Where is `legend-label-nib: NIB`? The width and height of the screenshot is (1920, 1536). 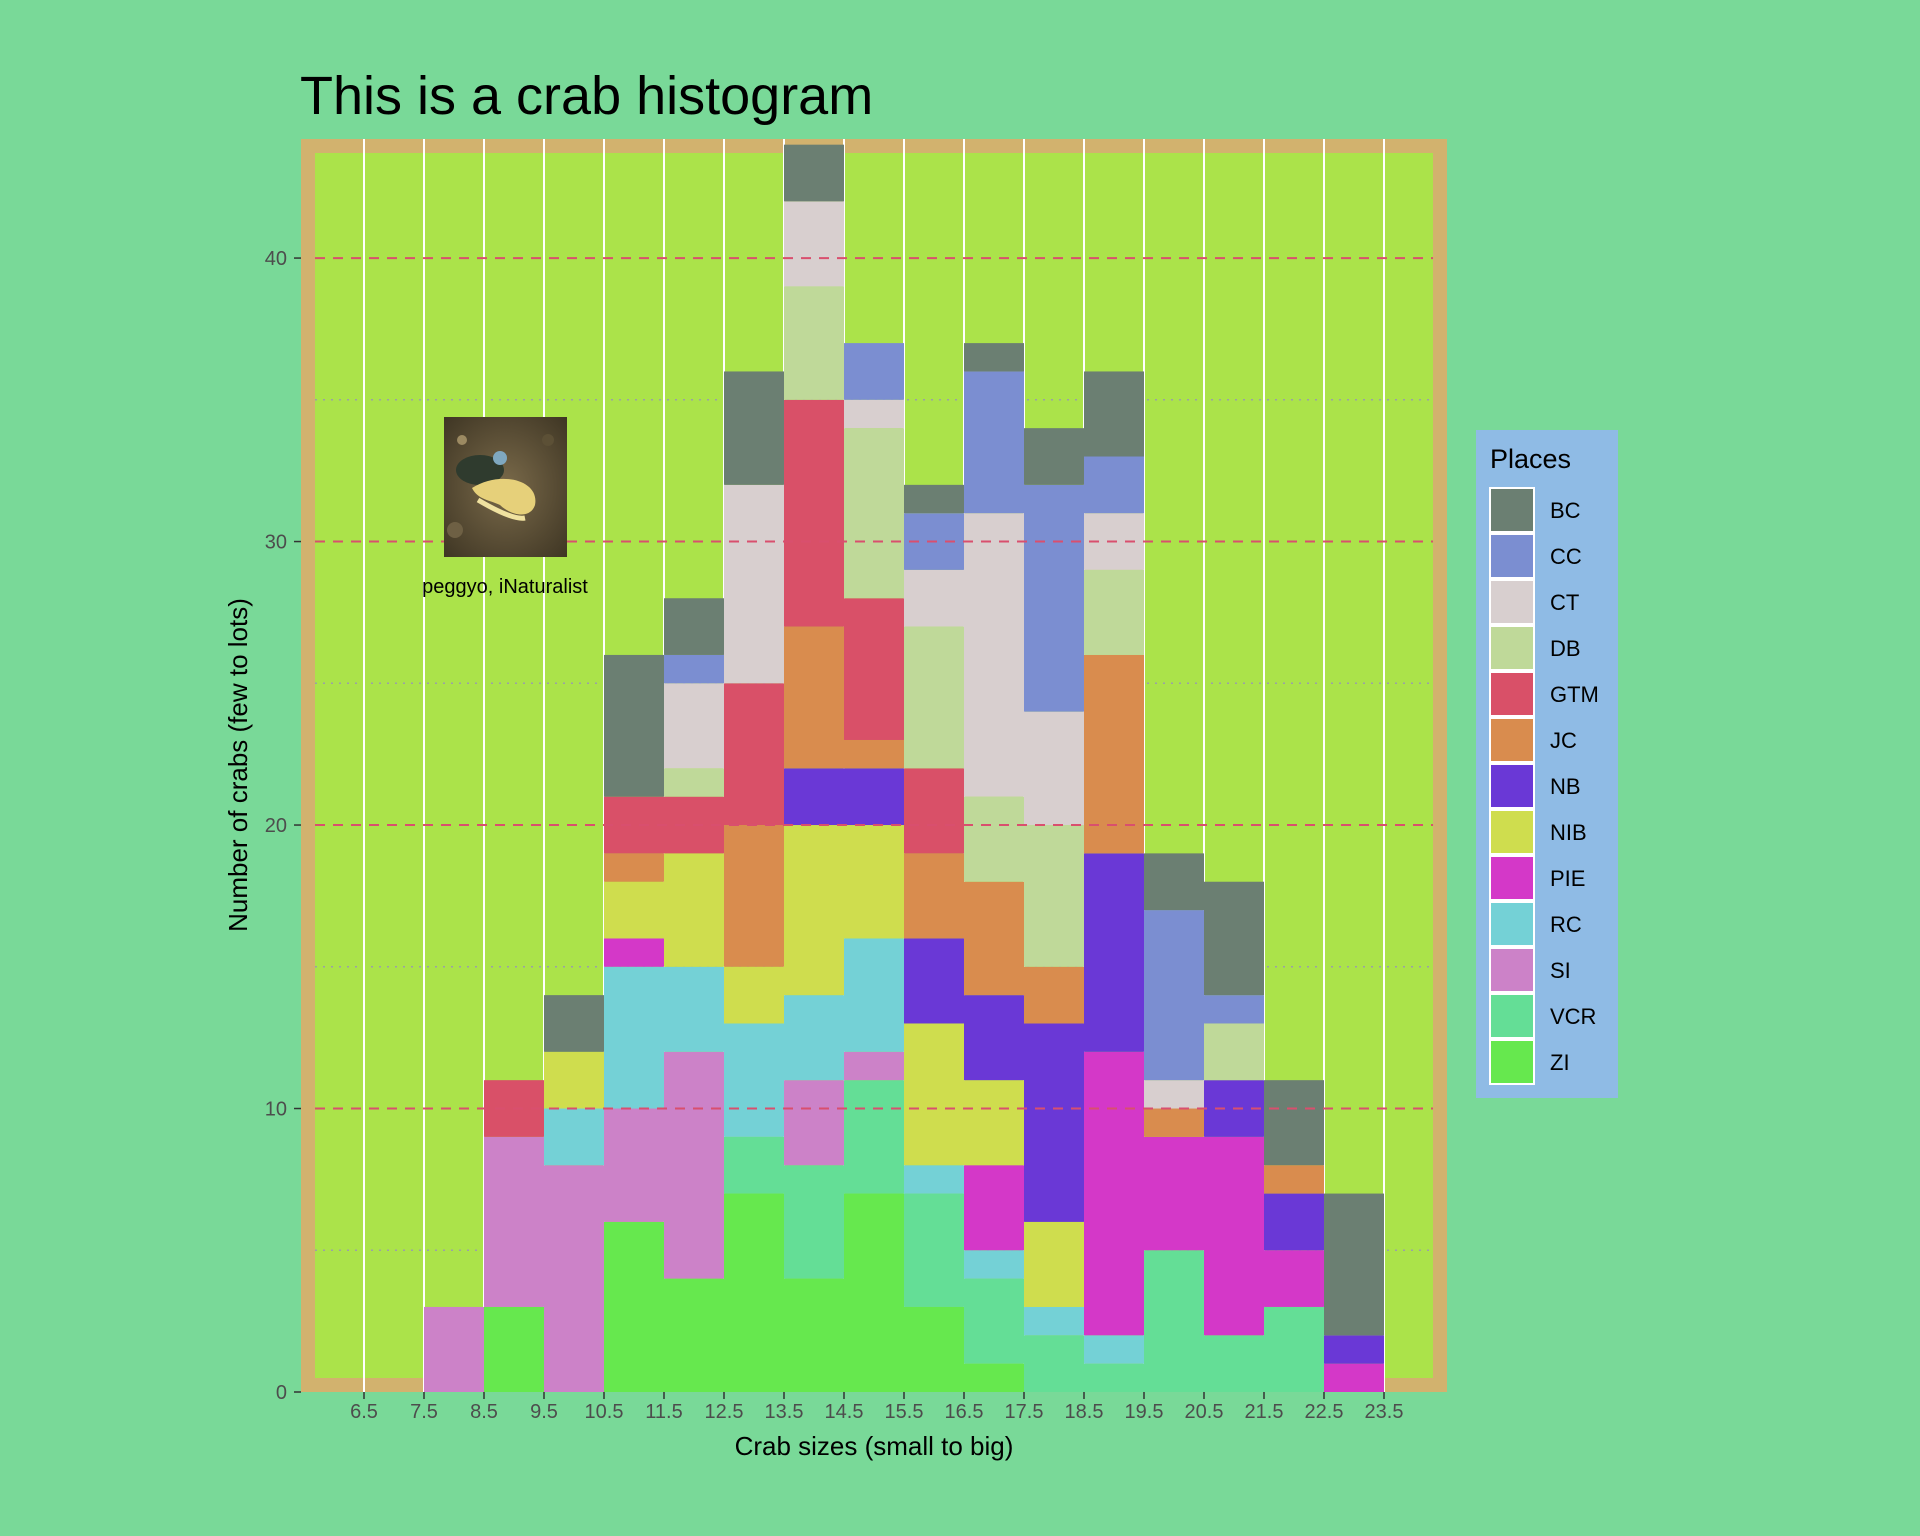
legend-label-nib: NIB is located at coordinates (1568, 832).